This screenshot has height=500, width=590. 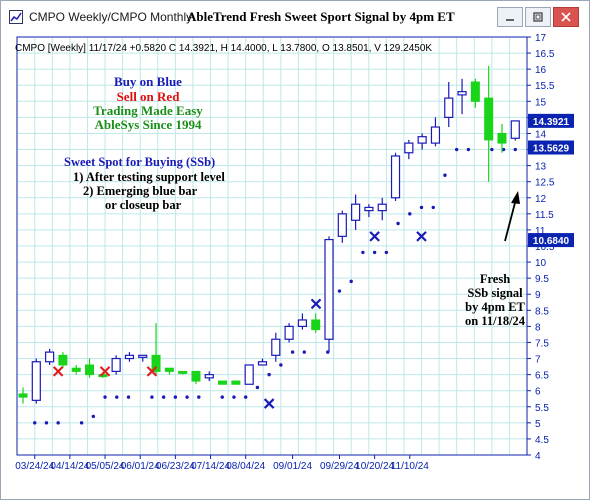 What do you see at coordinates (410, 466) in the screenshot?
I see `x-tick-label: 11/10/24` at bounding box center [410, 466].